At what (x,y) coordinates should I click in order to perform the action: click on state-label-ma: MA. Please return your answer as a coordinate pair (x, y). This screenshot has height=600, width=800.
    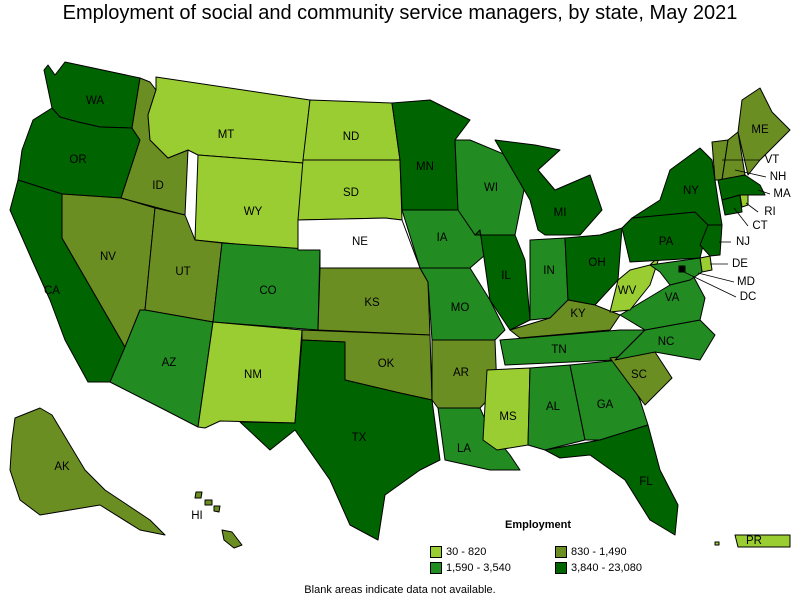
    Looking at the image, I should click on (782, 194).